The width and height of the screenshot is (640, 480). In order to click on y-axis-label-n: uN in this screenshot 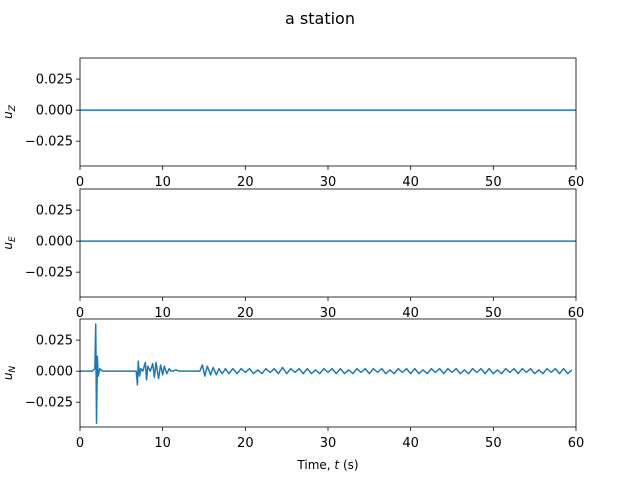, I will do `click(9, 373)`.